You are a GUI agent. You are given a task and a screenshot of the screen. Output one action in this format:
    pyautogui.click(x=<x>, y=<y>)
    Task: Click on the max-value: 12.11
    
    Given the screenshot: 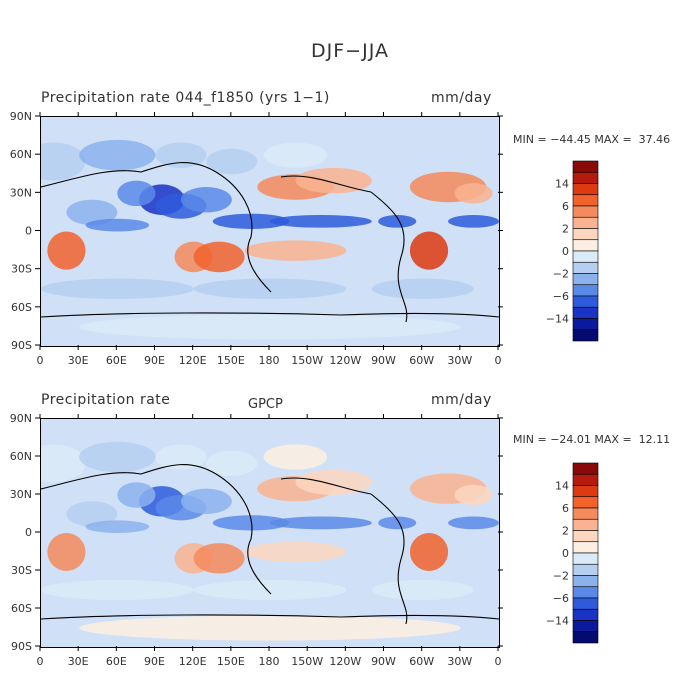 What is the action you would take?
    pyautogui.click(x=654, y=439)
    